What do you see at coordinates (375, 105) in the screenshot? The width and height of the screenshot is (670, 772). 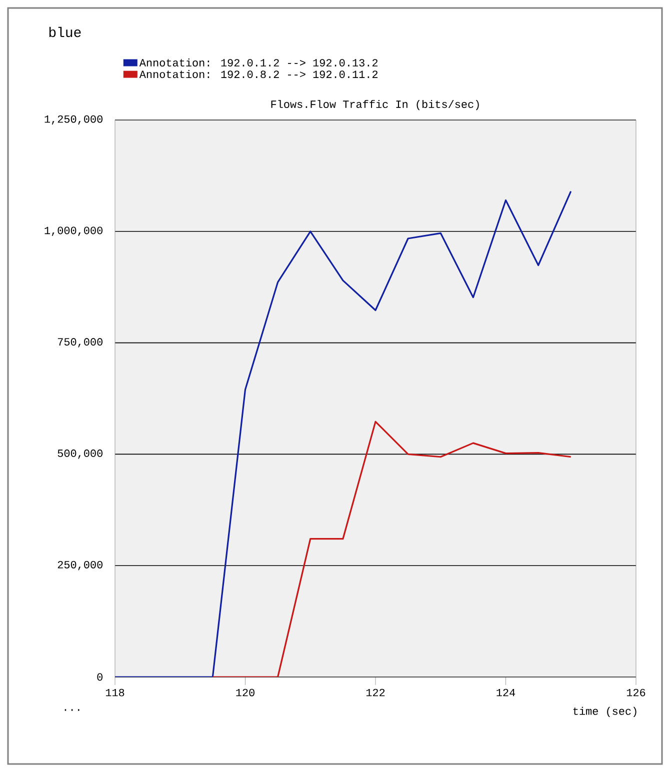 I see `chart-title: Flows.Flow Traffic In (bits/sec)` at bounding box center [375, 105].